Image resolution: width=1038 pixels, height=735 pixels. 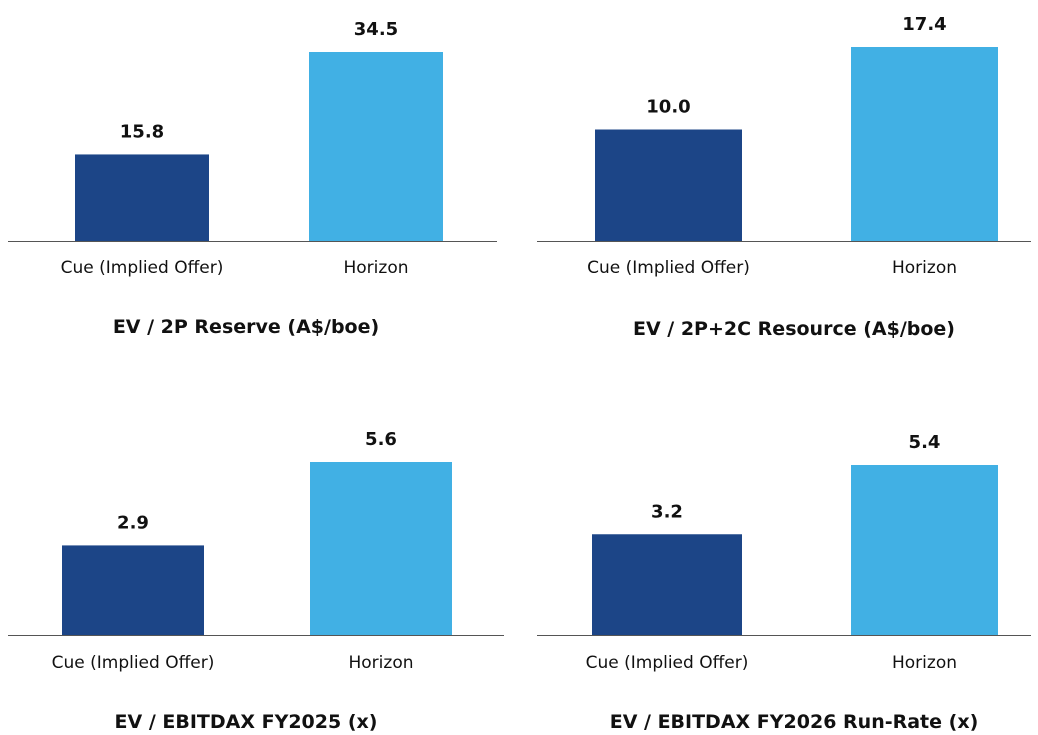 What do you see at coordinates (376, 29) in the screenshot?
I see `data-label: 34.5` at bounding box center [376, 29].